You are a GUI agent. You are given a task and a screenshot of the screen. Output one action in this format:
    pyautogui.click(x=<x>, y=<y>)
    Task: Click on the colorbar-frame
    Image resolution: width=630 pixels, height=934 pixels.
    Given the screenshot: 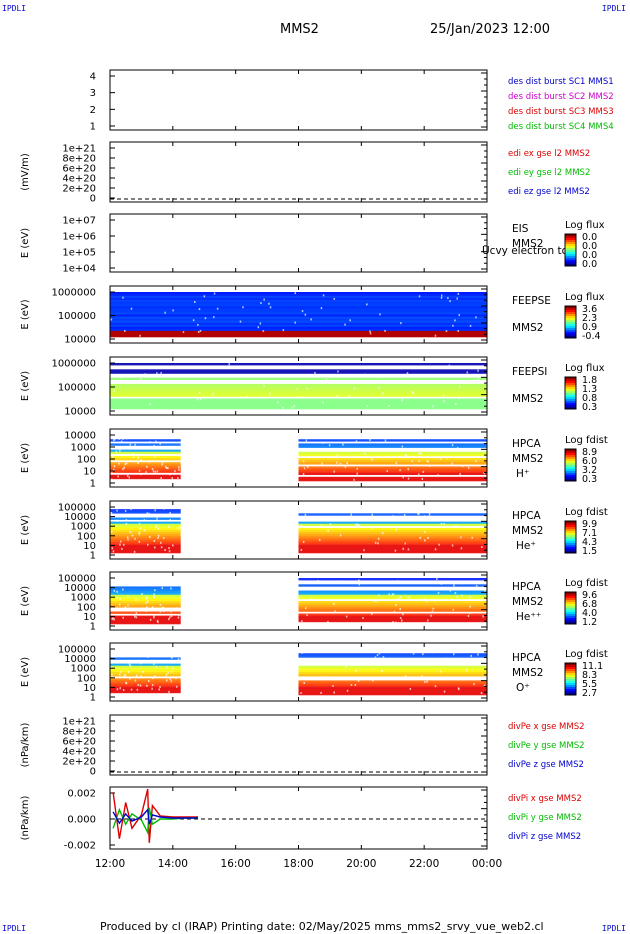 What is the action you would take?
    pyautogui.click(x=570, y=537)
    